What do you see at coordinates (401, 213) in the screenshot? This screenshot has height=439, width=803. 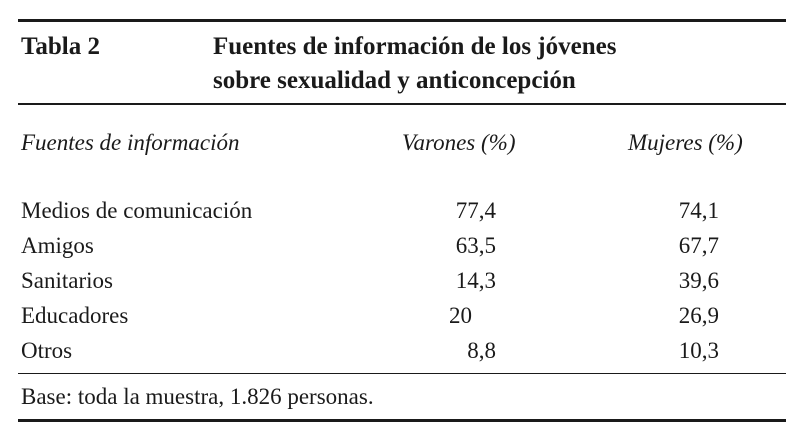 I see `table-row: Medios de comunicación 77,4 74,1` at bounding box center [401, 213].